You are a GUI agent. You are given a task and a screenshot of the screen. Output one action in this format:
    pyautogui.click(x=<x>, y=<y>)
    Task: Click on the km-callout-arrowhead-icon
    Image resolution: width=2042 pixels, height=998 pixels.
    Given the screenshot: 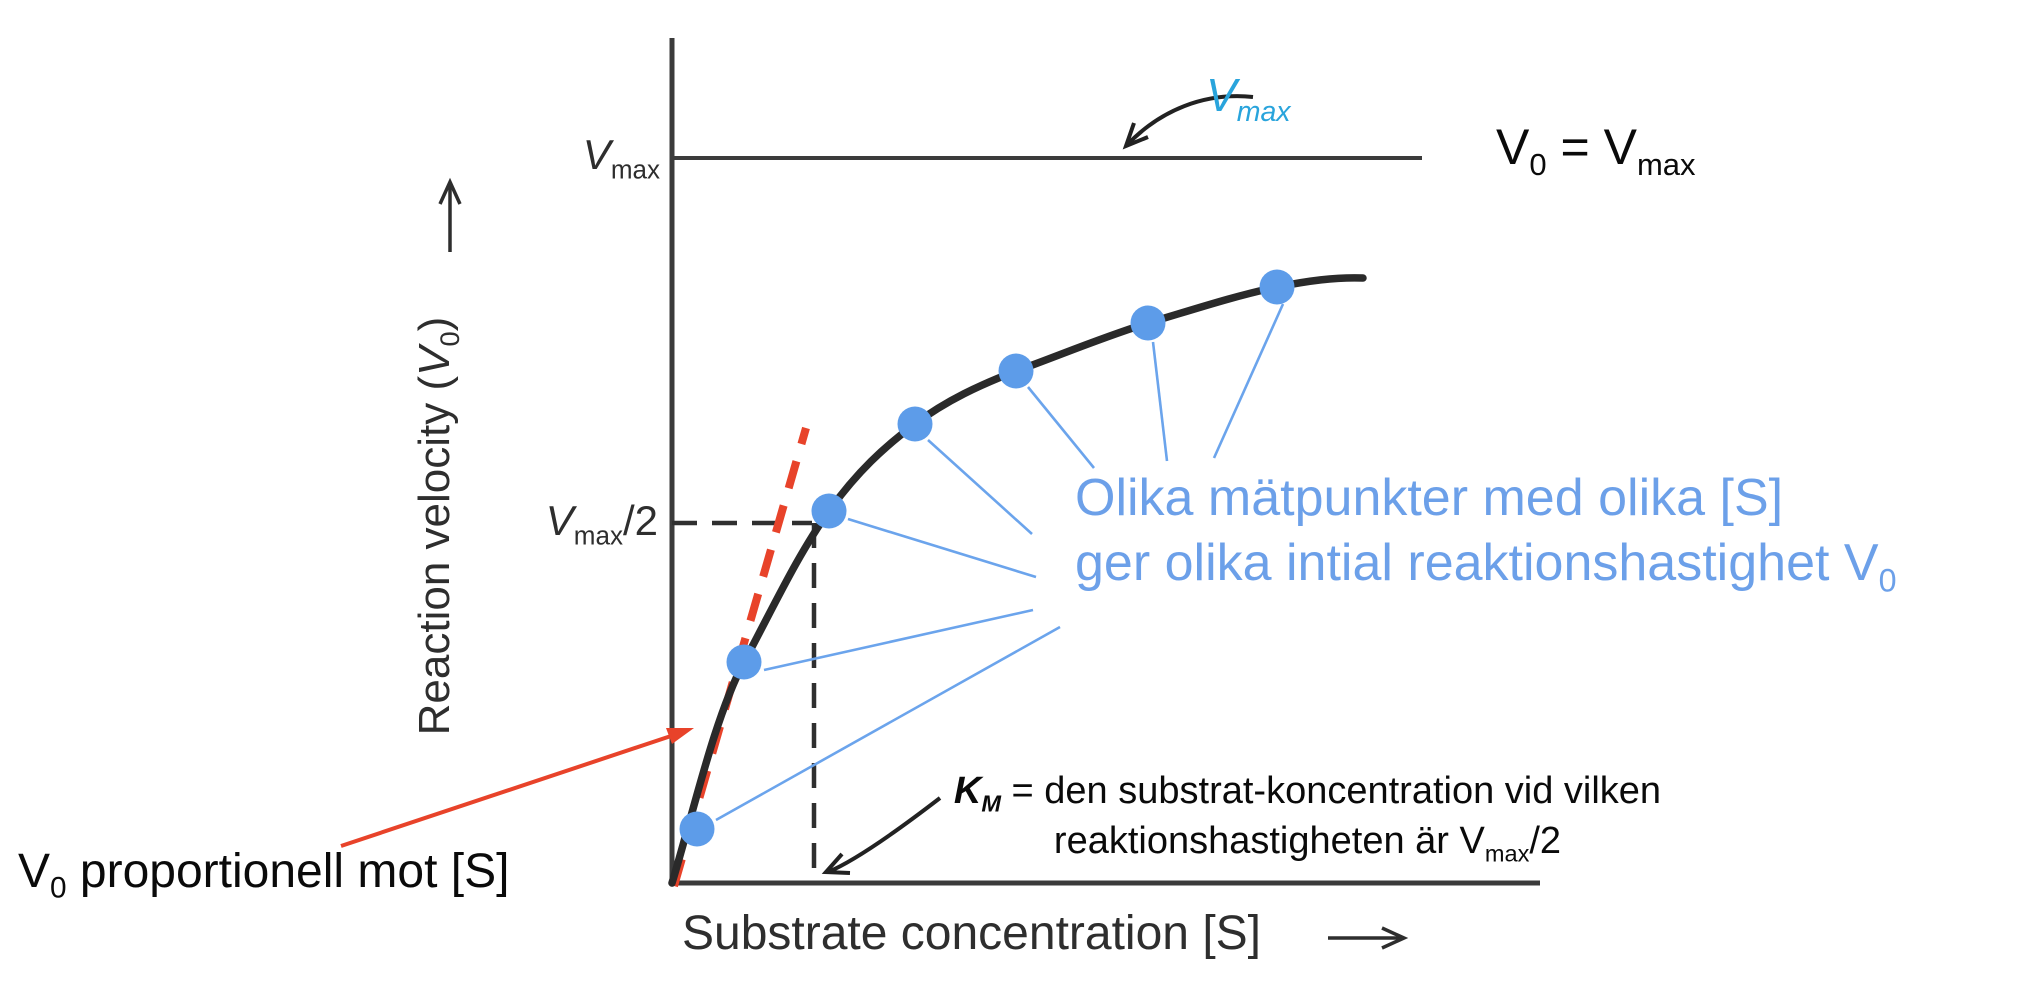 What is the action you would take?
    pyautogui.click(x=836, y=863)
    